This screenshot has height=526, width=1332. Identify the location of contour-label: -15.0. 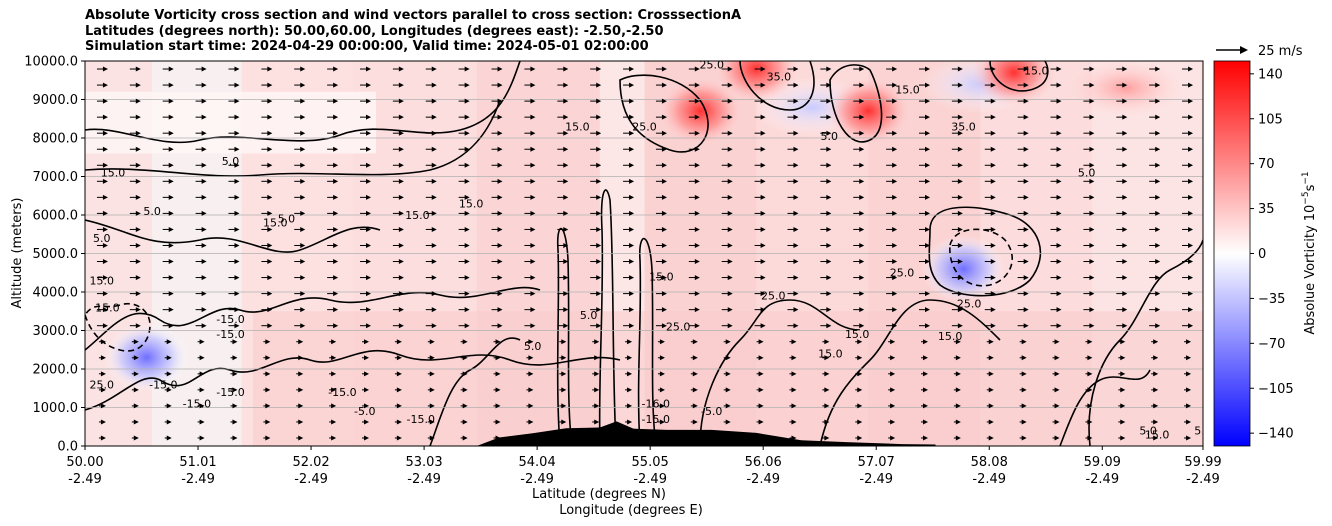
(230, 319).